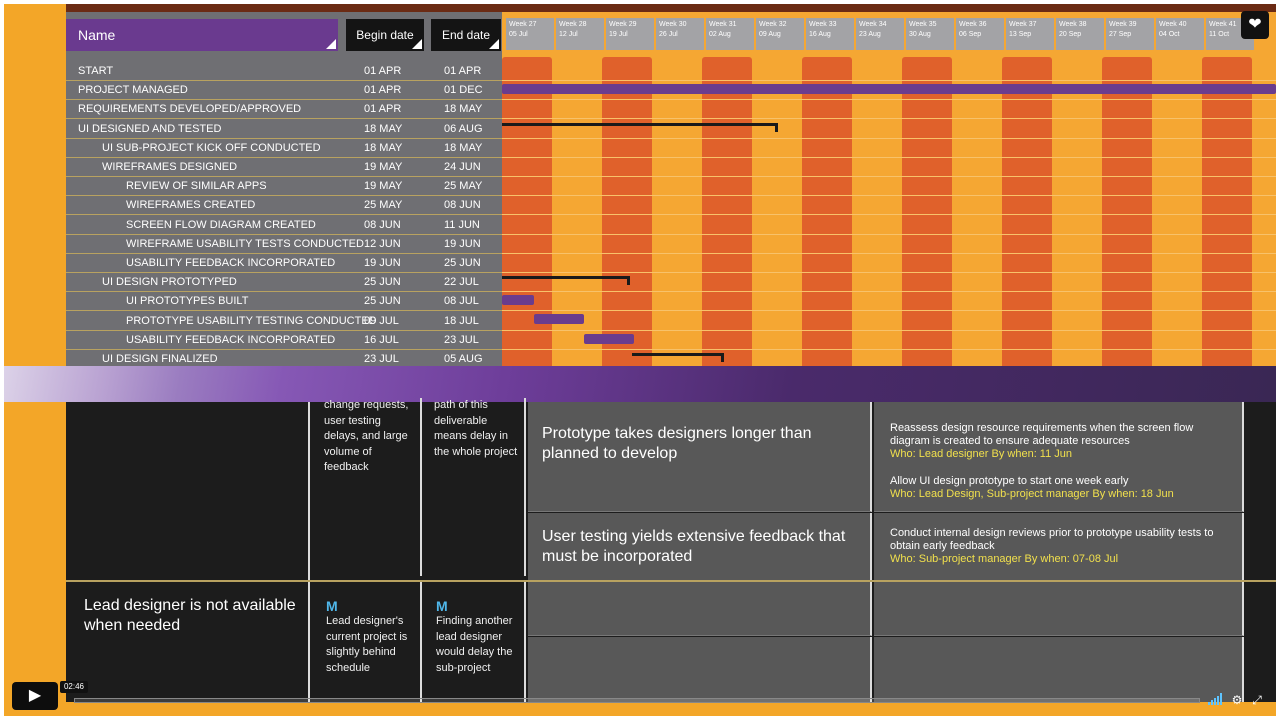  Describe the element at coordinates (1123, 24) in the screenshot. I see `week-number: Week 39` at that location.